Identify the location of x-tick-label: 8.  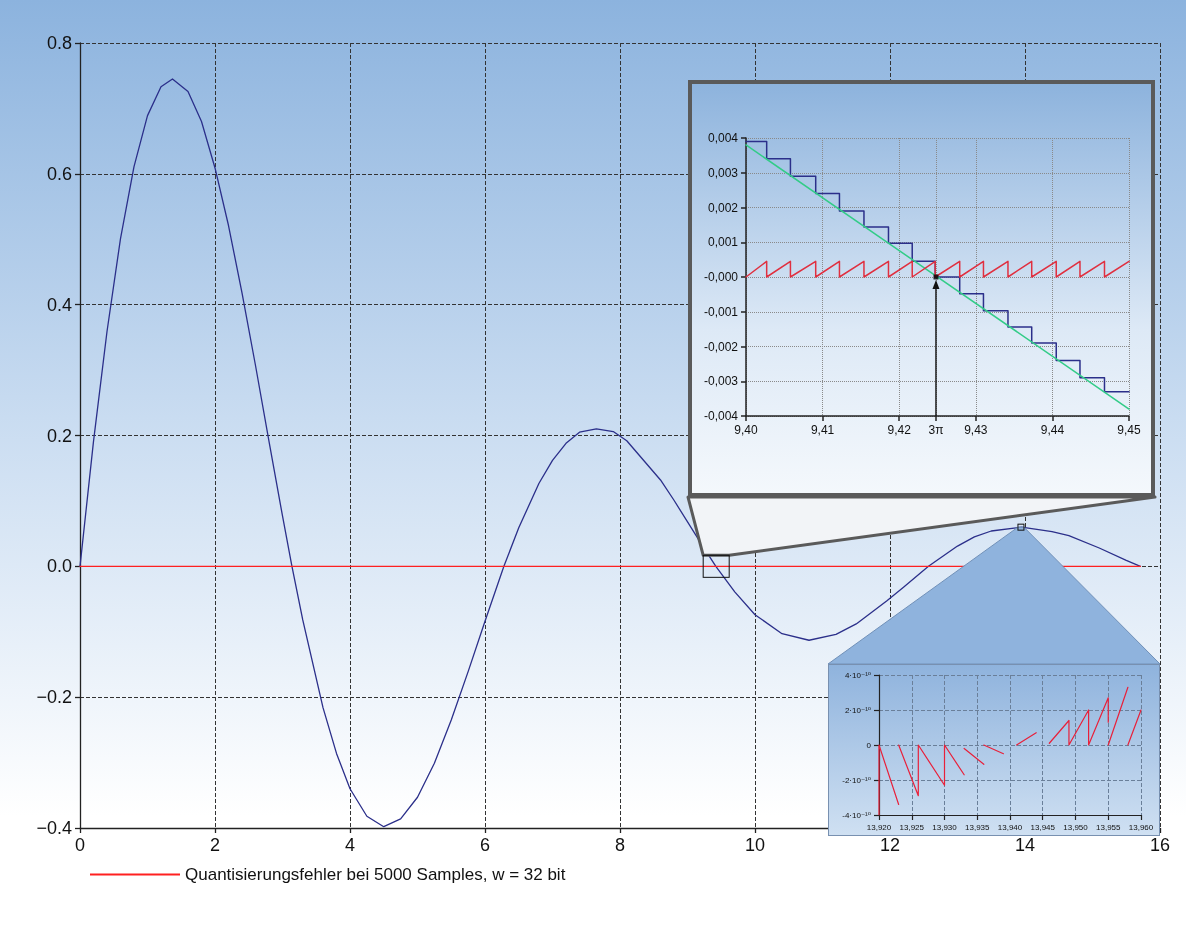
(620, 845).